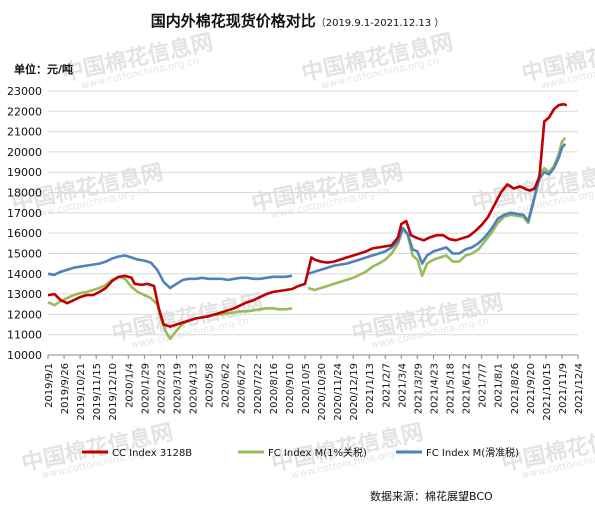 This screenshot has height=514, width=595. I want to click on y-tick-label: 17000, so click(24, 213).